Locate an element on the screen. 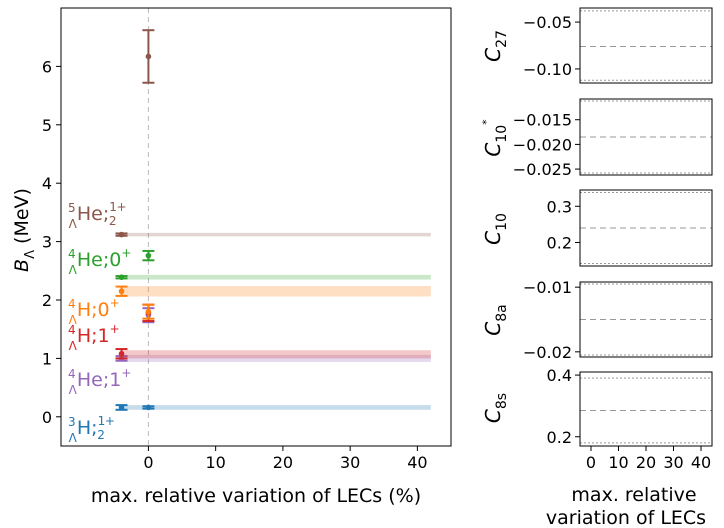  ylabel-c27: C27 is located at coordinates (495, 46).